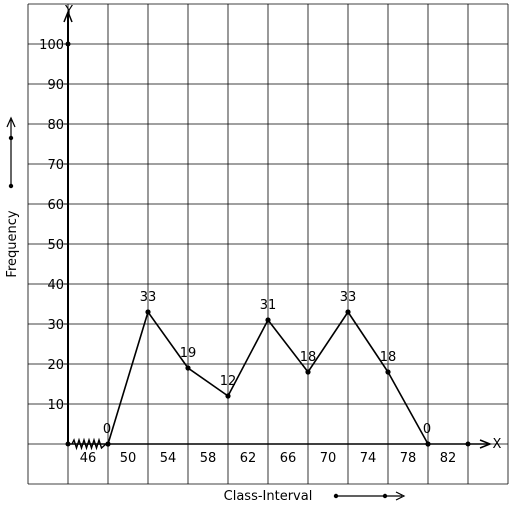 The height and width of the screenshot is (510, 513). I want to click on x-tick-label: 70, so click(328, 458).